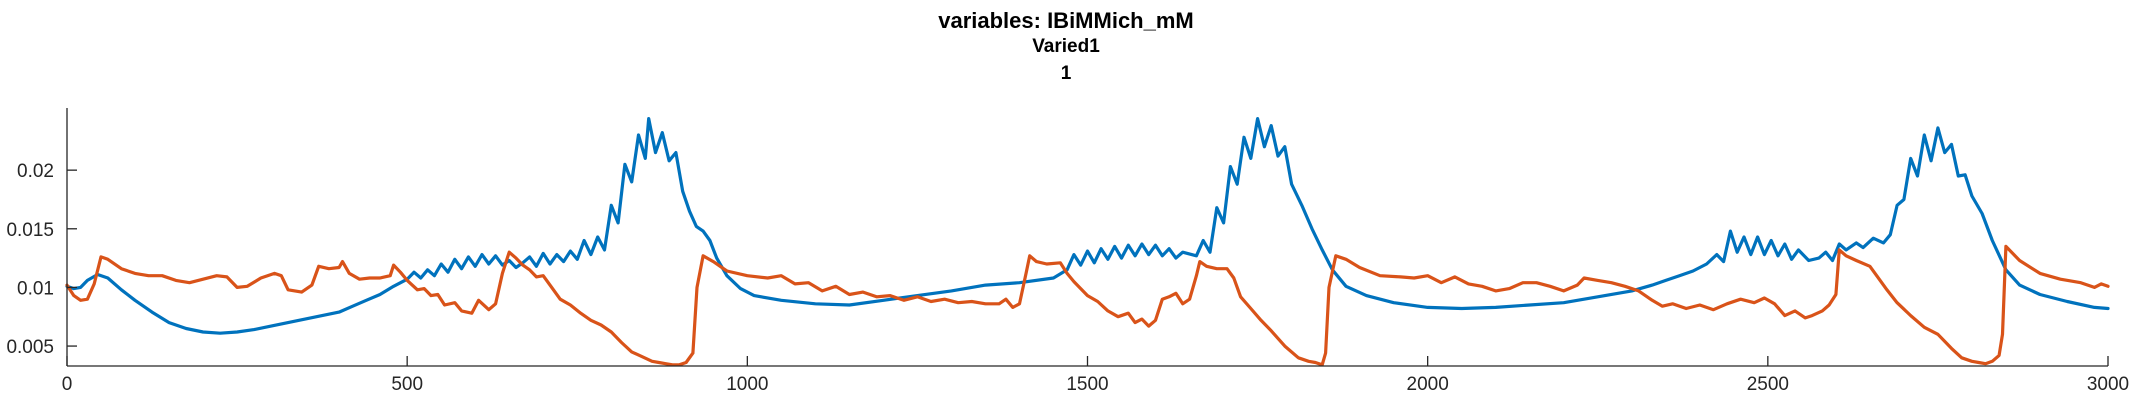  Describe the element at coordinates (2108, 384) in the screenshot. I see `x-tick-label: 3000` at that location.